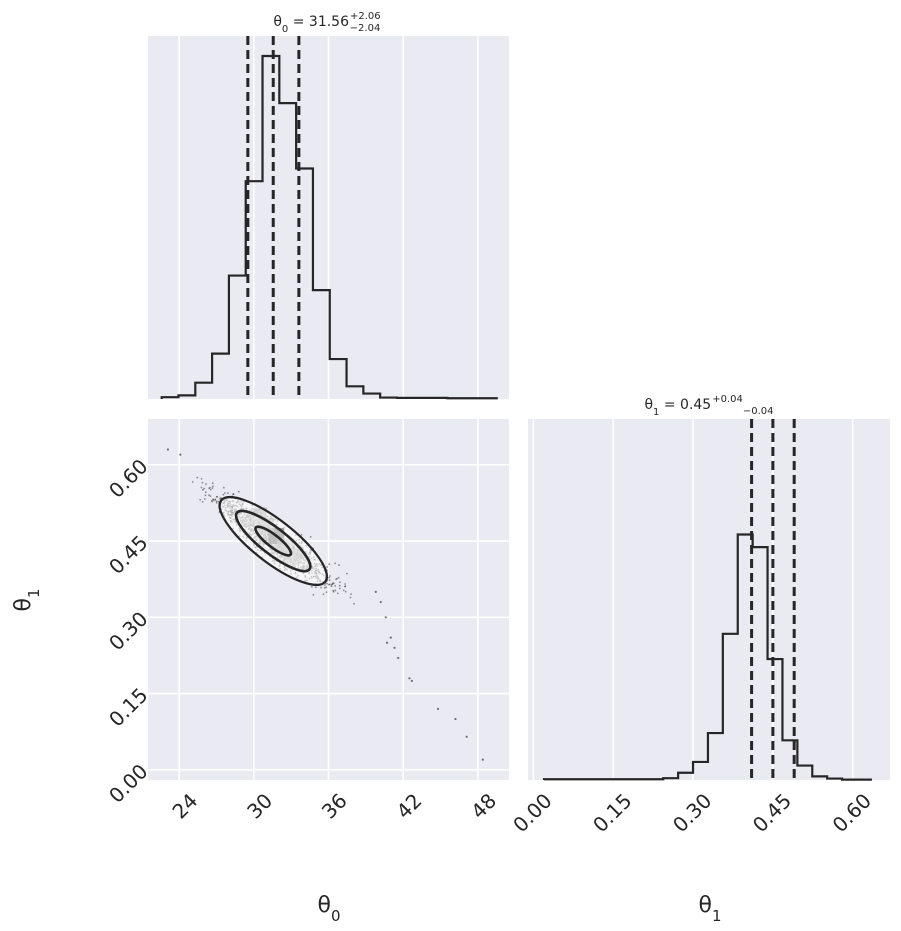 The width and height of the screenshot is (901, 931). Describe the element at coordinates (532, 813) in the screenshot. I see `x-tick-label: 0.00` at that location.